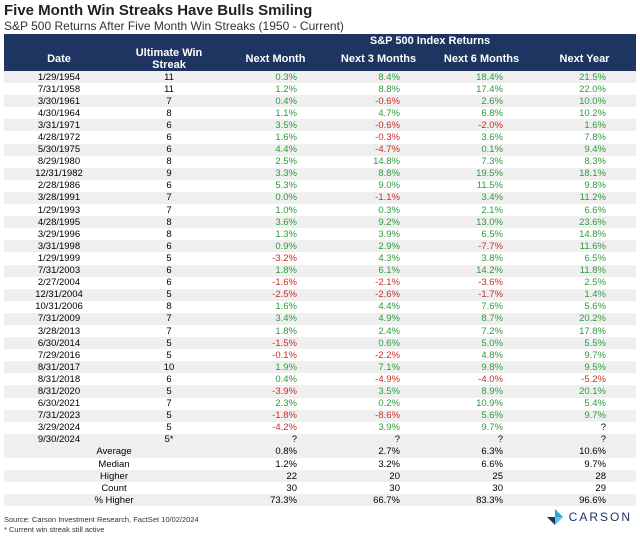 Image resolution: width=640 pixels, height=537 pixels. Describe the element at coordinates (378, 222) in the screenshot. I see `return-cell: 9.2%` at that location.